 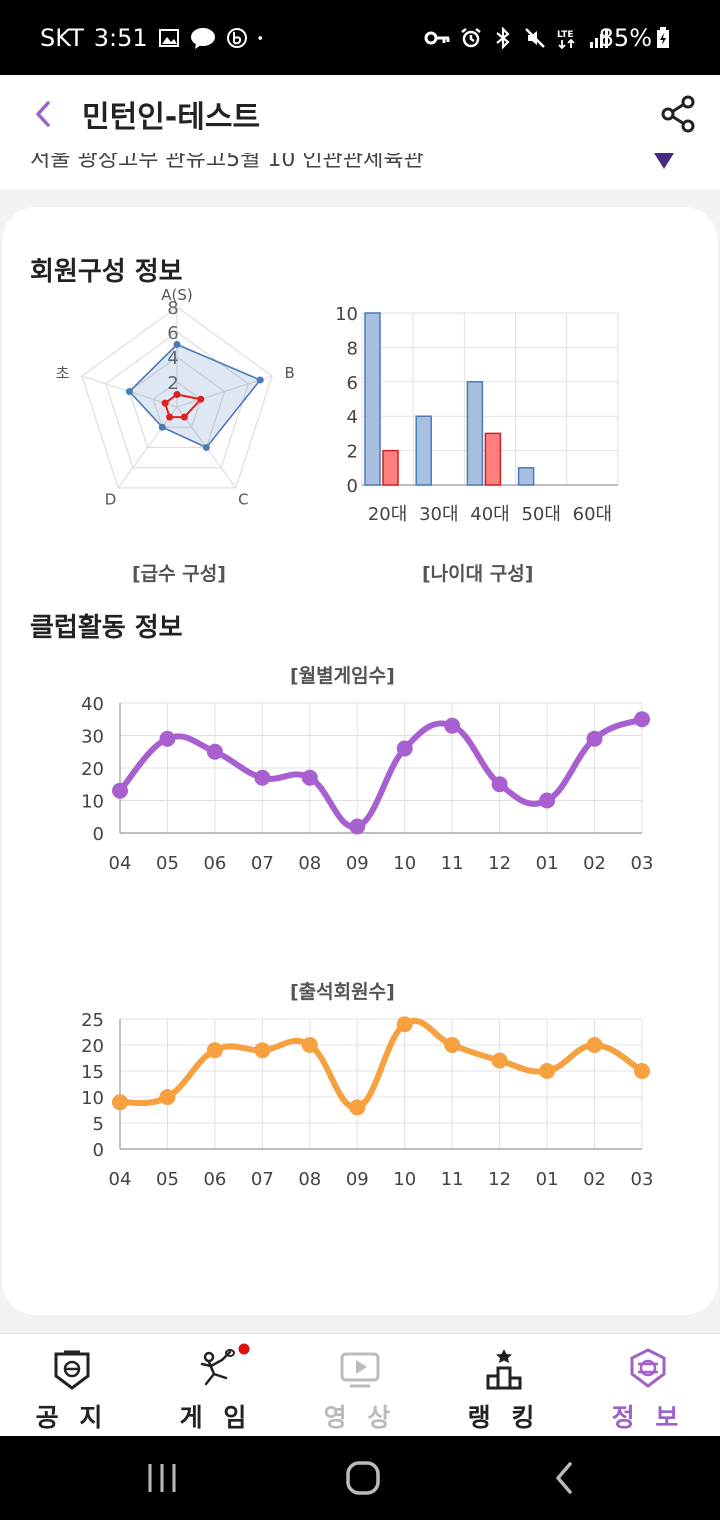 What do you see at coordinates (503, 37) in the screenshot?
I see `bluetooth-icon` at bounding box center [503, 37].